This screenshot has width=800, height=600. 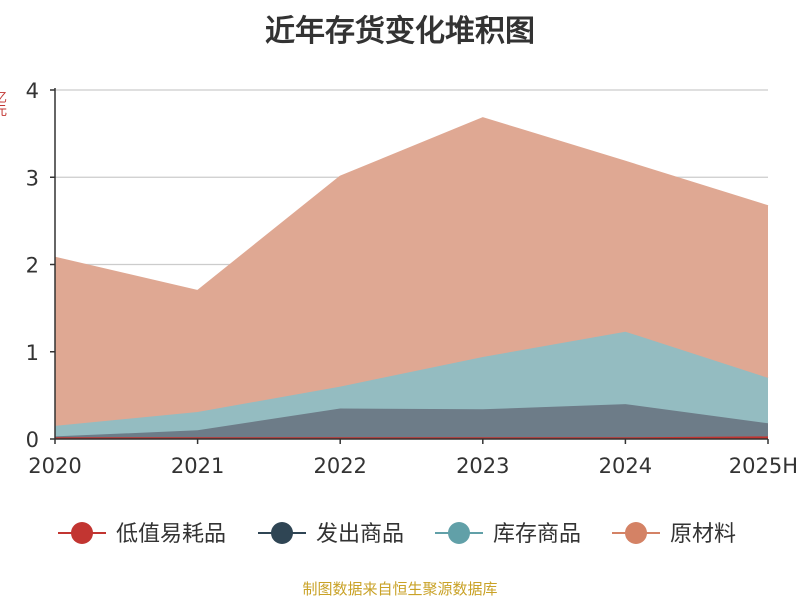 What do you see at coordinates (339, 466) in the screenshot?
I see `x-tick-label: 2022` at bounding box center [339, 466].